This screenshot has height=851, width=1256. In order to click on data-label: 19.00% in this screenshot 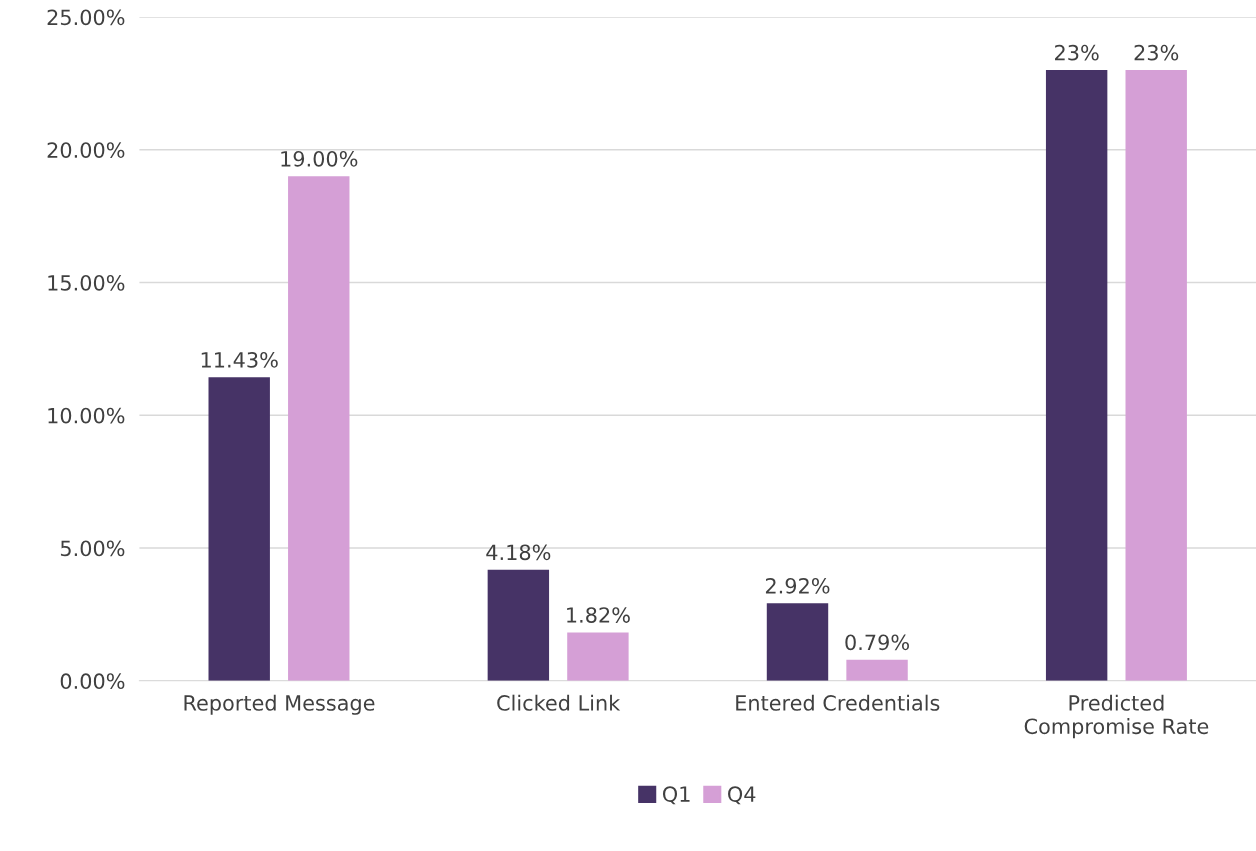, I will do `click(319, 158)`.